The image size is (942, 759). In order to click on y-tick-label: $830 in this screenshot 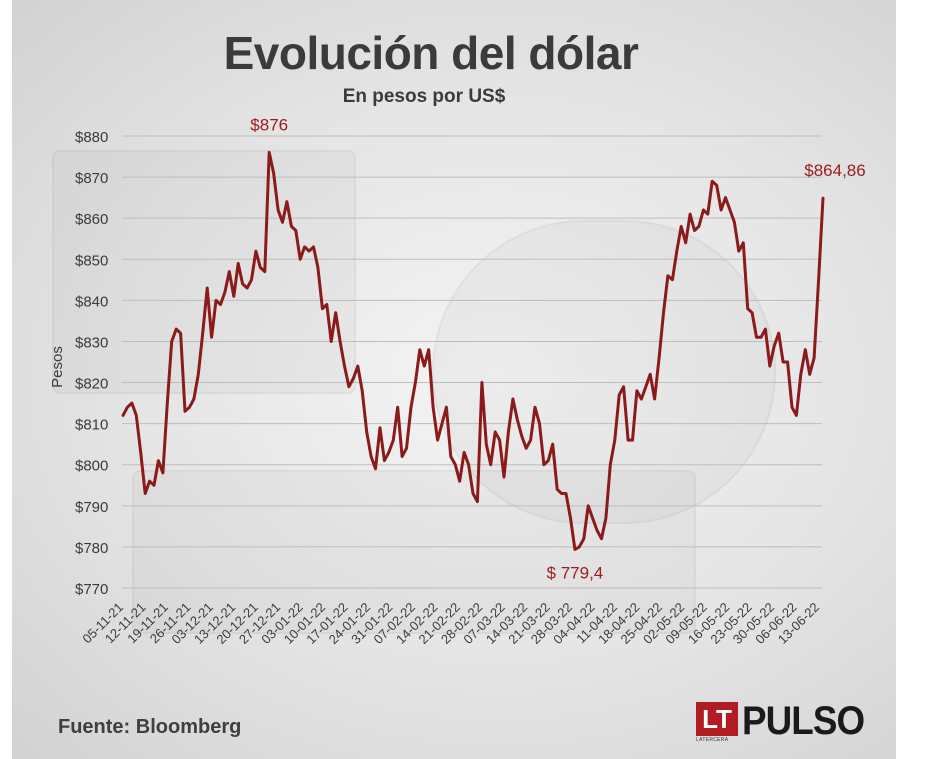, I will do `click(91, 342)`.